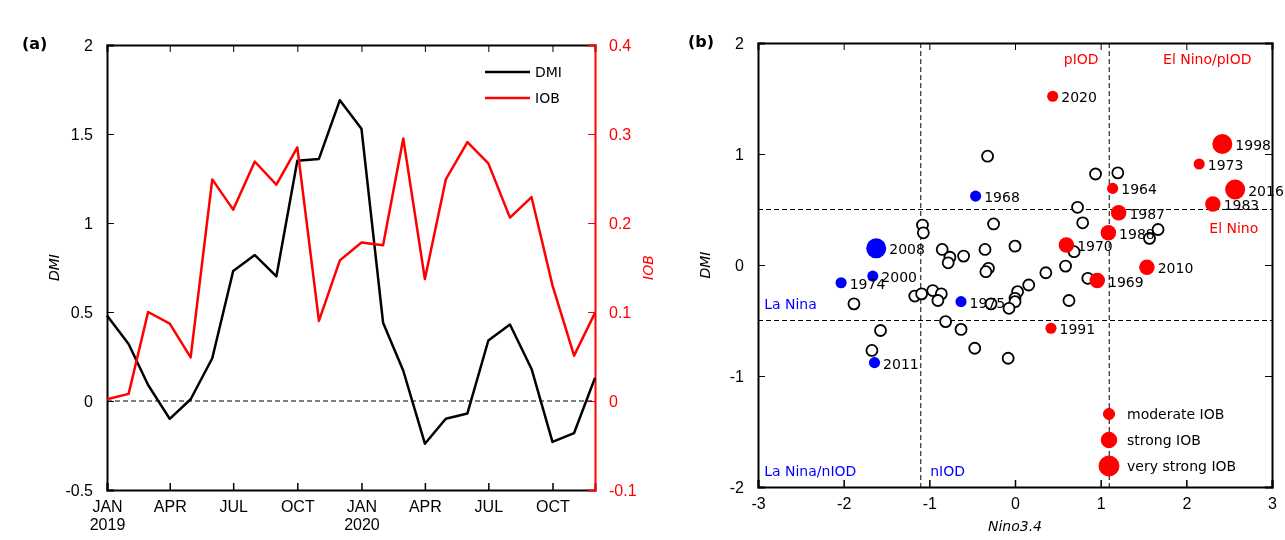 This screenshot has height=540, width=1285. I want to click on y2-tick-label: 0.1, so click(620, 312).